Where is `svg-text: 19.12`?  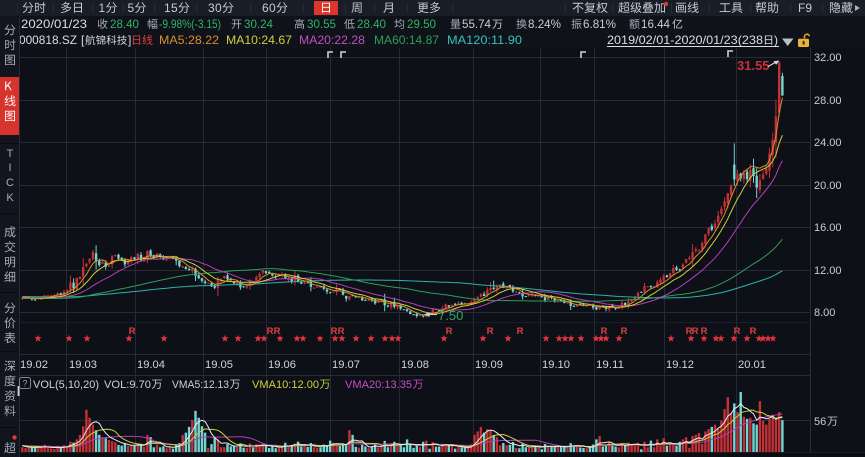 svg-text: 19.12 is located at coordinates (680, 365).